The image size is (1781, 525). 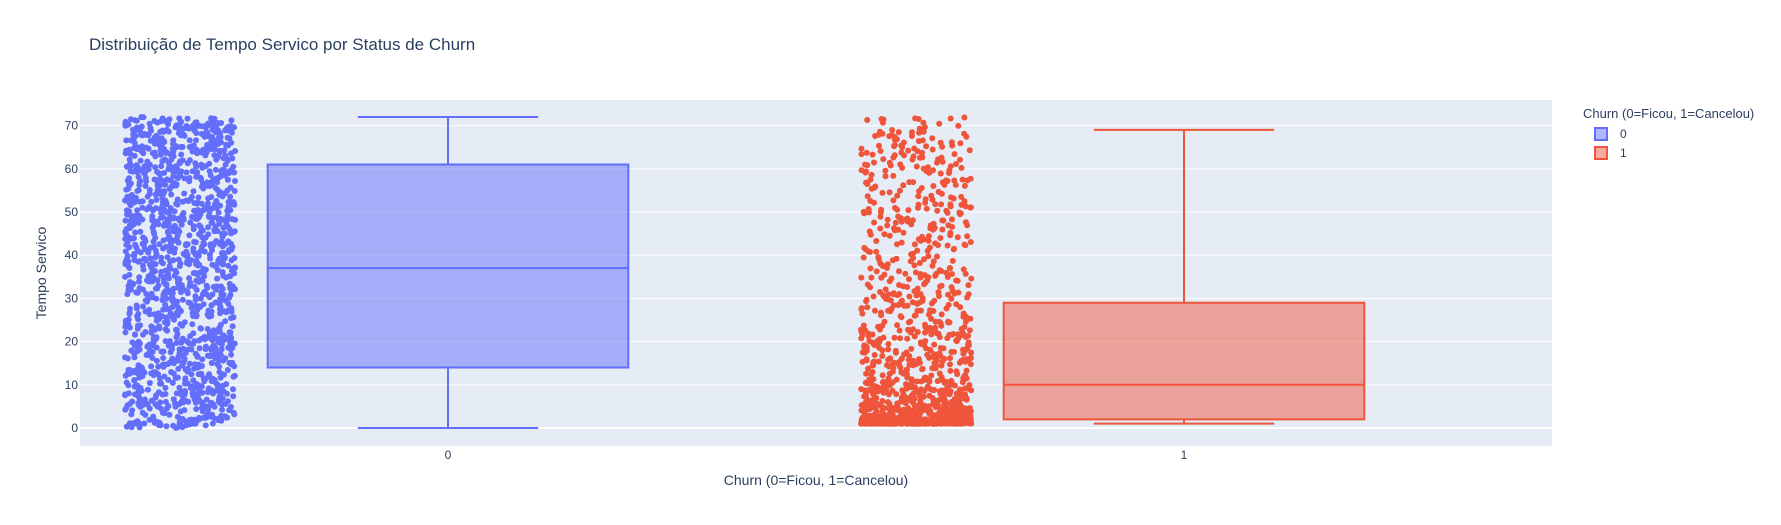 What do you see at coordinates (1623, 153) in the screenshot?
I see `legend-label: 1` at bounding box center [1623, 153].